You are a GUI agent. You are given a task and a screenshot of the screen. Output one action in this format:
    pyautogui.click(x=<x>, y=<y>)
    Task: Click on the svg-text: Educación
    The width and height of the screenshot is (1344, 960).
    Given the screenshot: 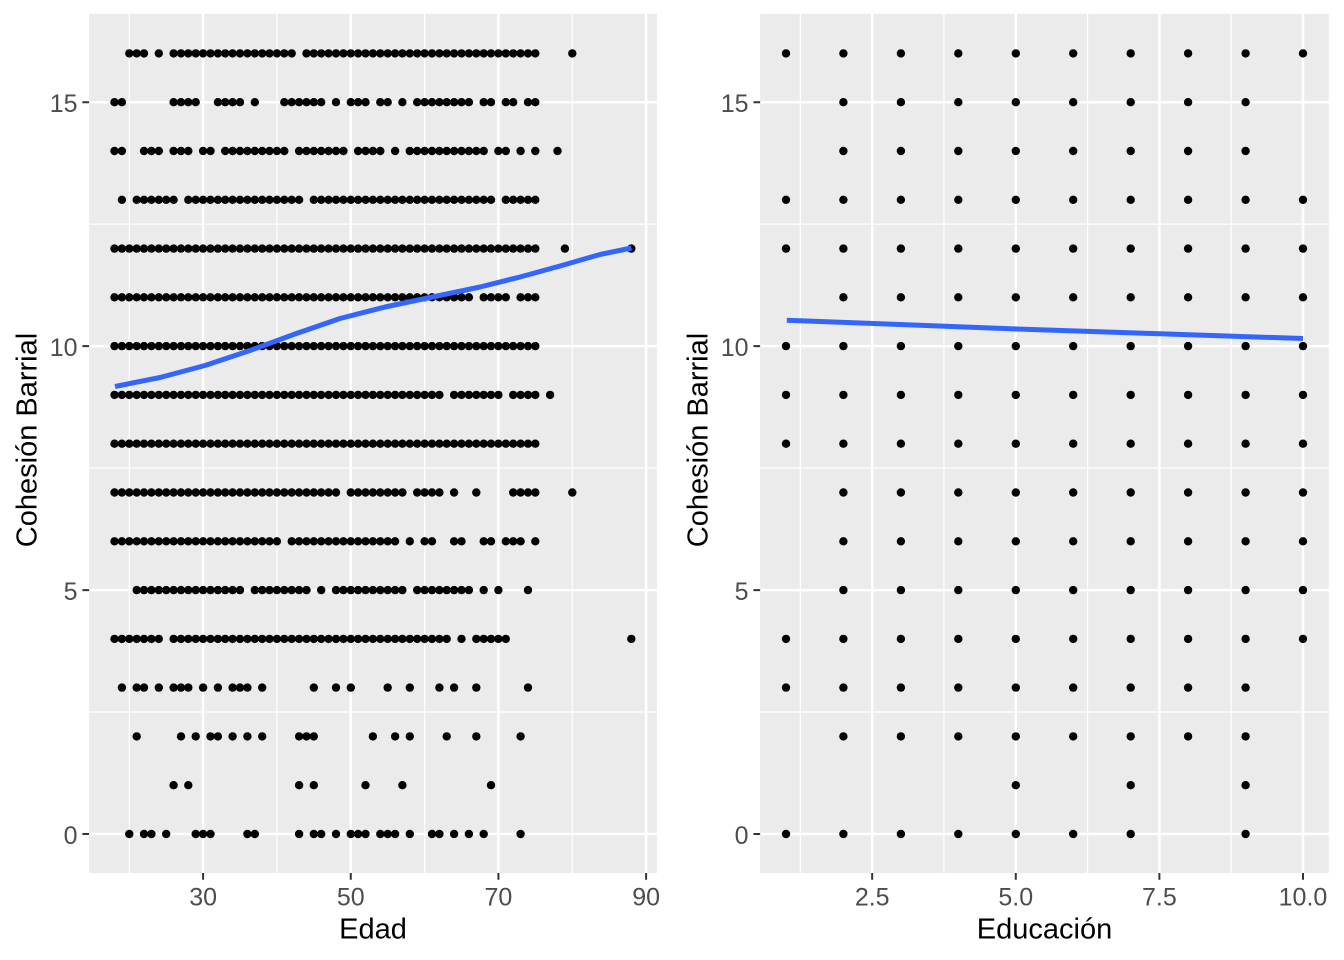 What is the action you would take?
    pyautogui.click(x=1044, y=930)
    